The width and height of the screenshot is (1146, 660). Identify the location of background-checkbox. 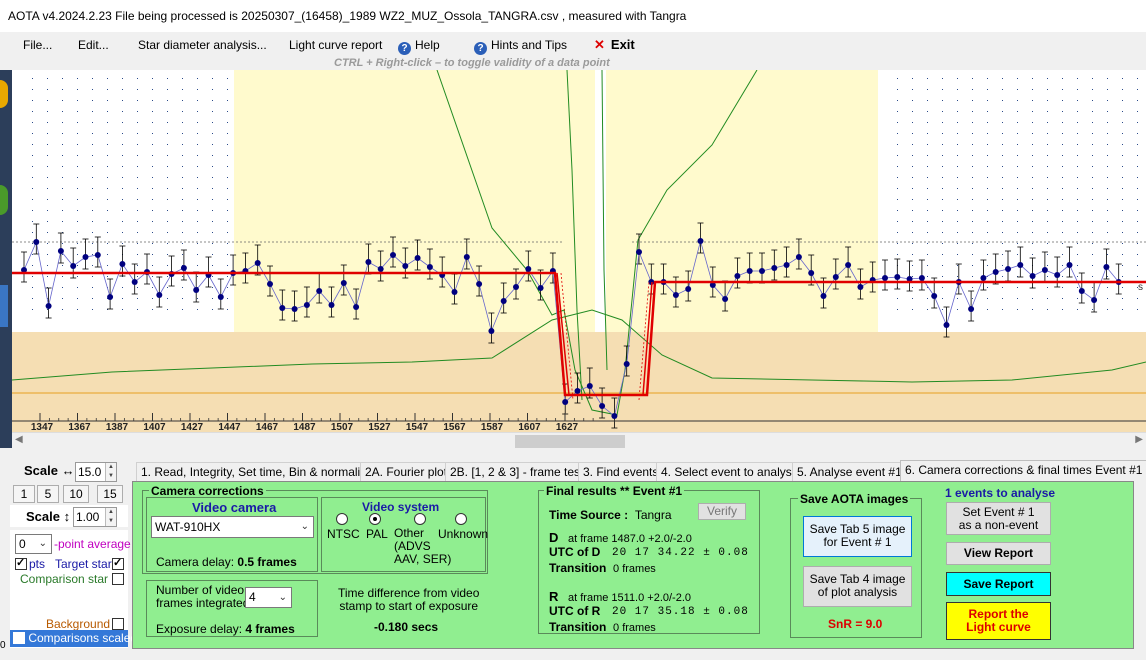
(118, 624).